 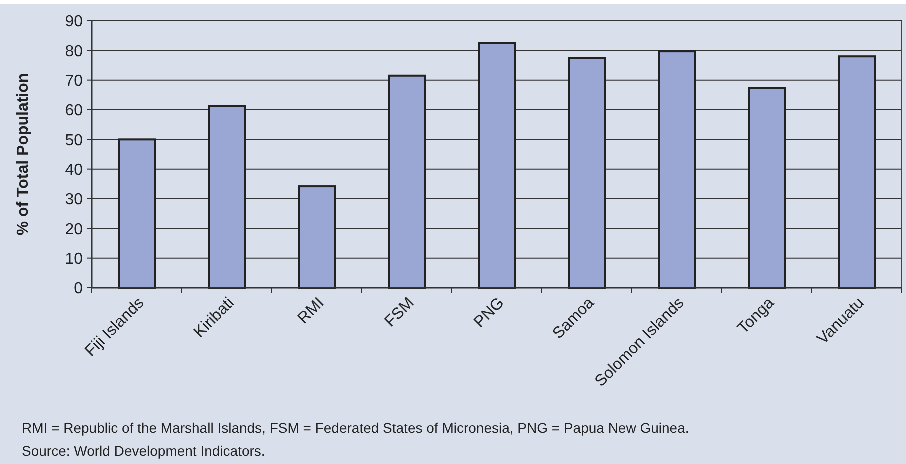 I want to click on y-tick-label: 10, so click(x=74, y=259).